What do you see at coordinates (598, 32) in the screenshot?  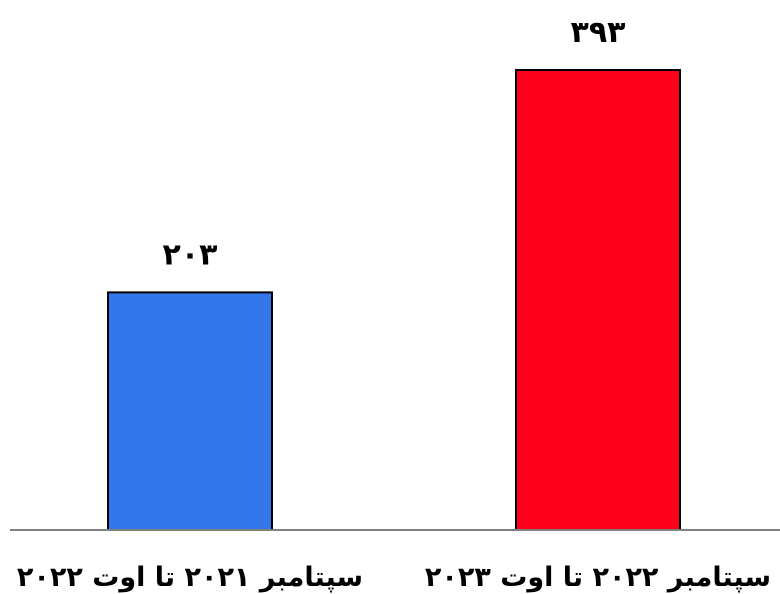 I see `data-label-2: ۳۹۳` at bounding box center [598, 32].